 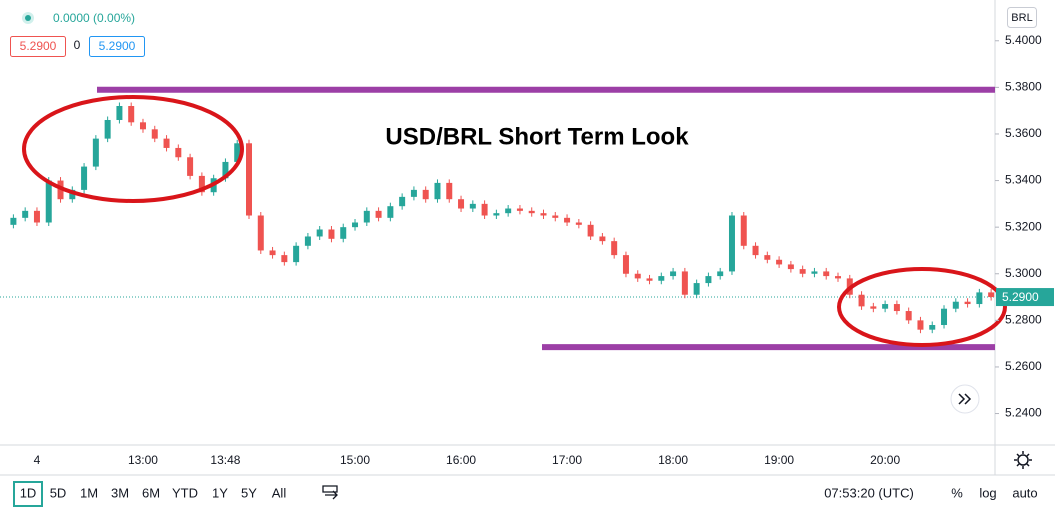 I want to click on chart-title: USD/BRL Short Term Look, so click(x=537, y=136).